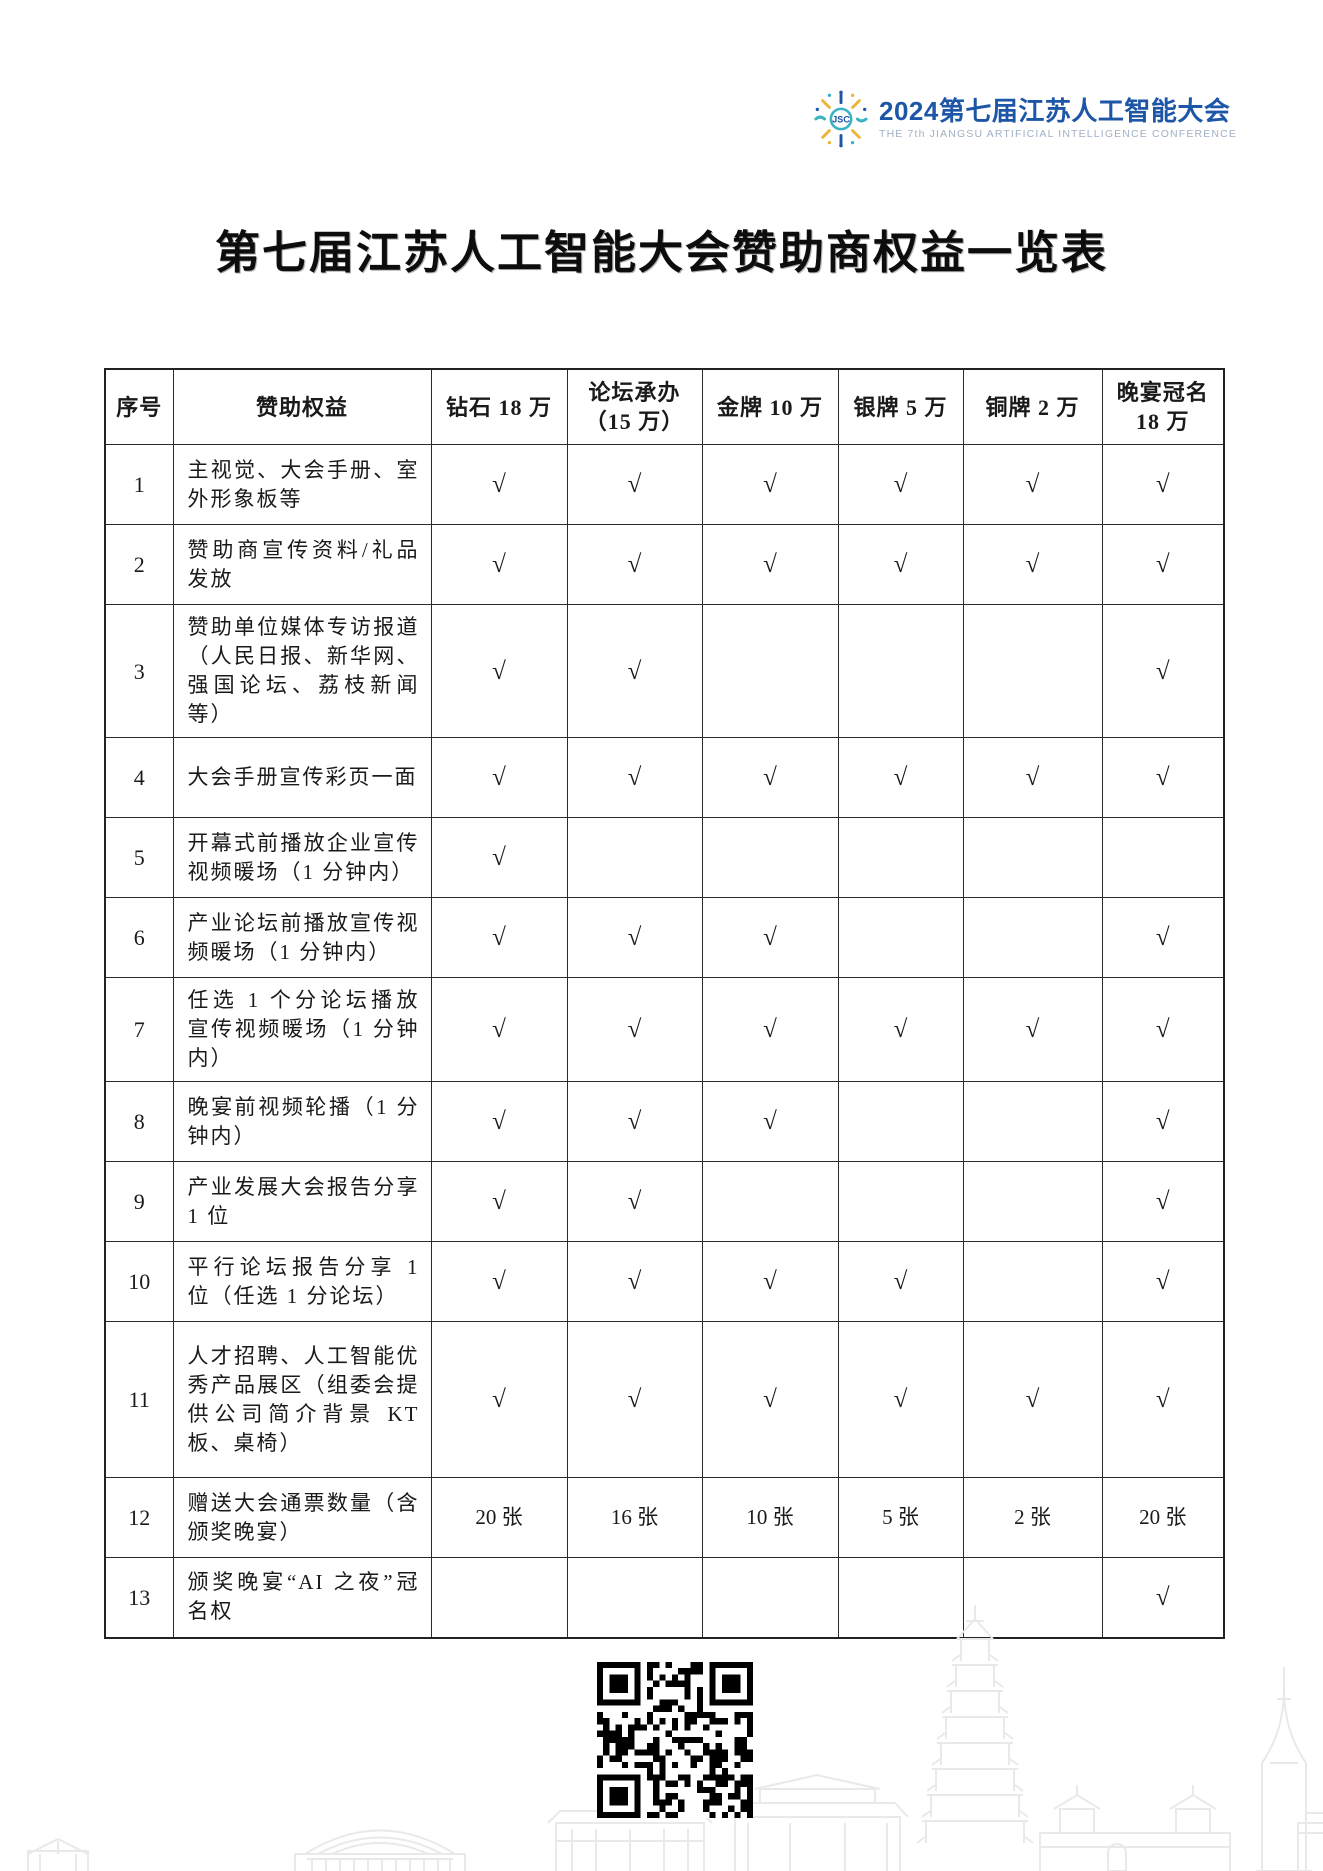 This screenshot has height=1871, width=1323. I want to click on column-header-6: 铜牌 2 万, so click(1032, 406).